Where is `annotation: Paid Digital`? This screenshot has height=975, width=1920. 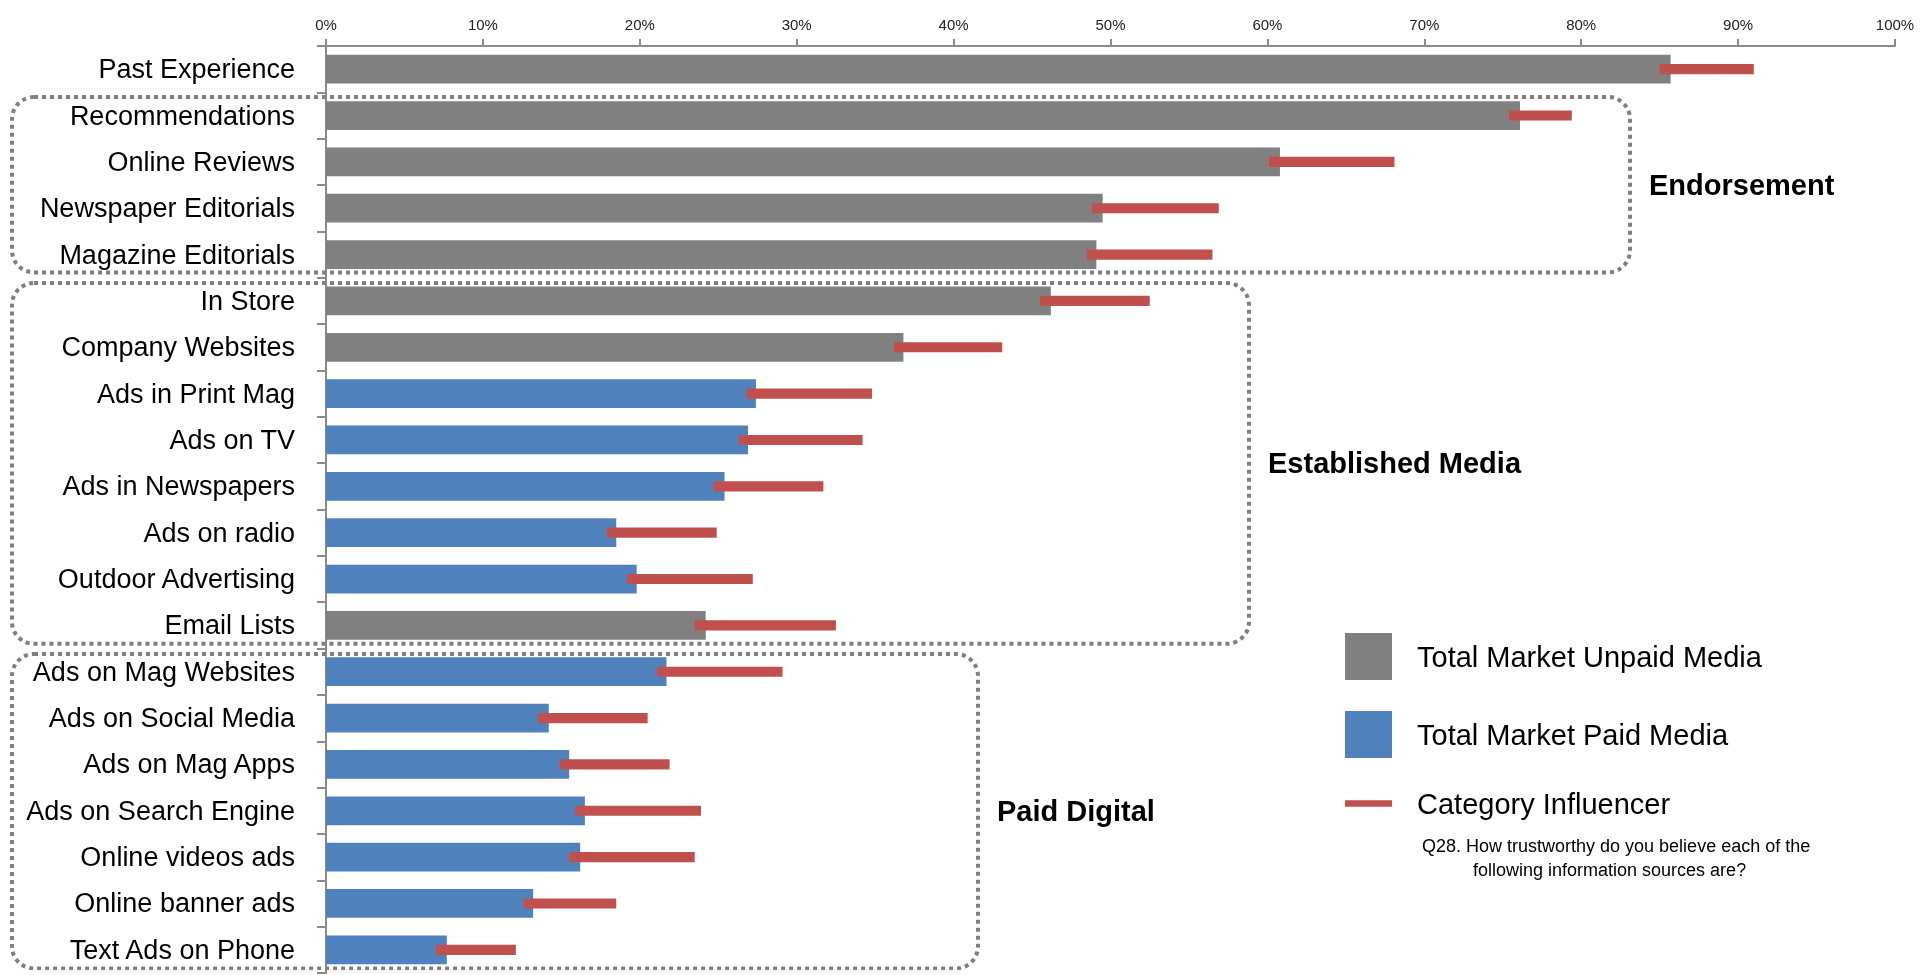
annotation: Paid Digital is located at coordinates (1076, 811).